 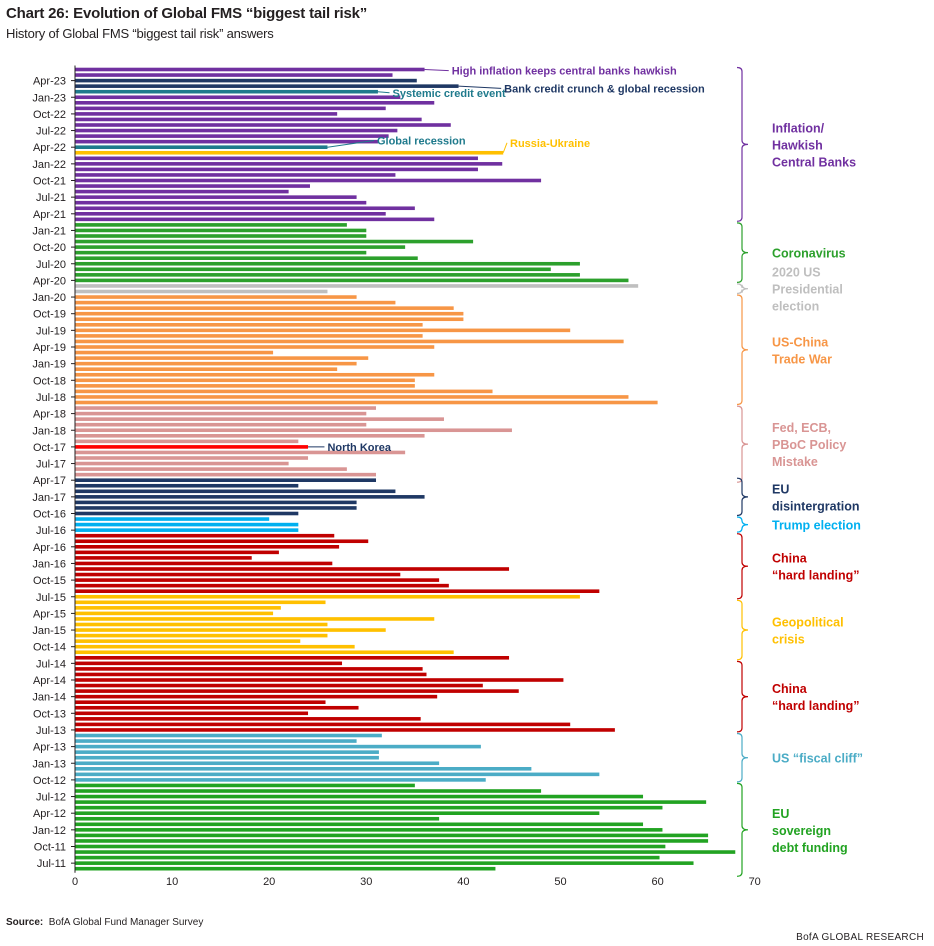 What do you see at coordinates (816, 526) in the screenshot?
I see `group-label: Trump election` at bounding box center [816, 526].